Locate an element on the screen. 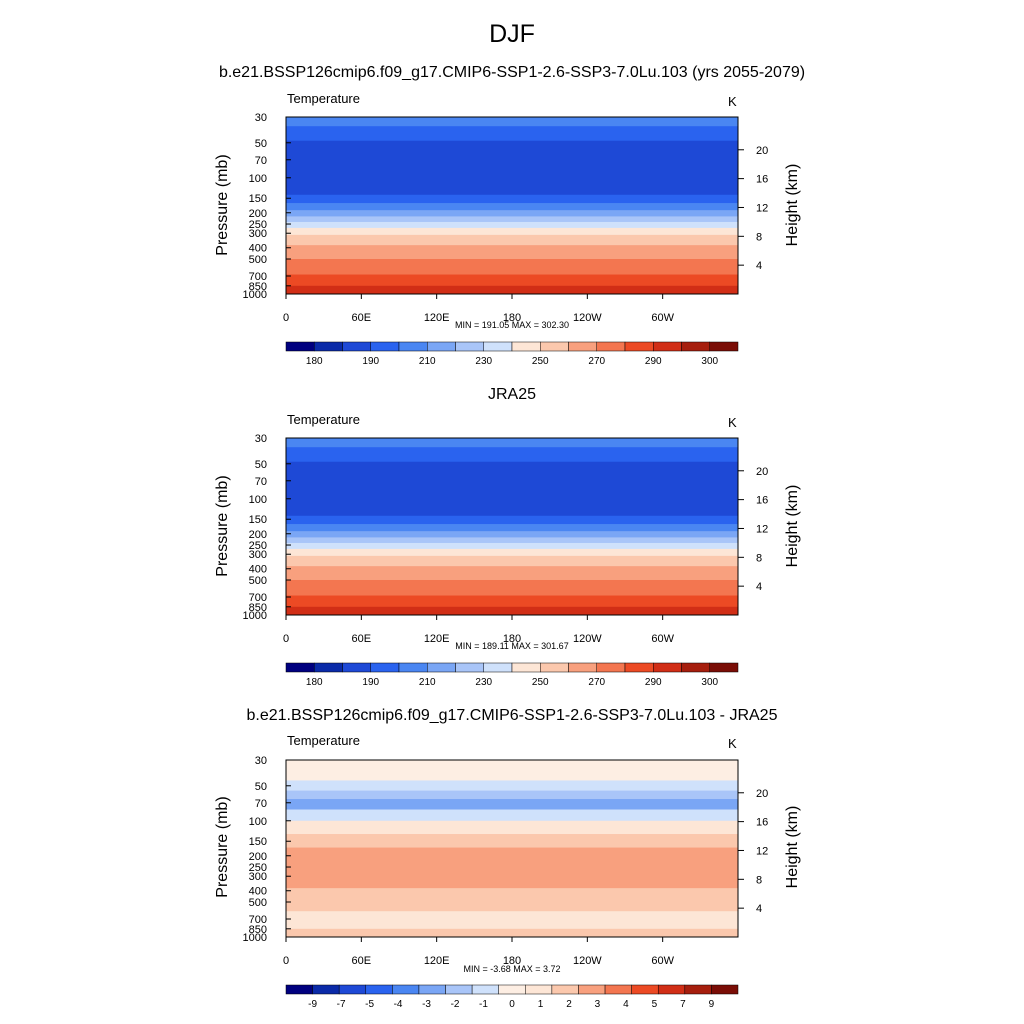  panel-2-units-label: K is located at coordinates (732, 422).